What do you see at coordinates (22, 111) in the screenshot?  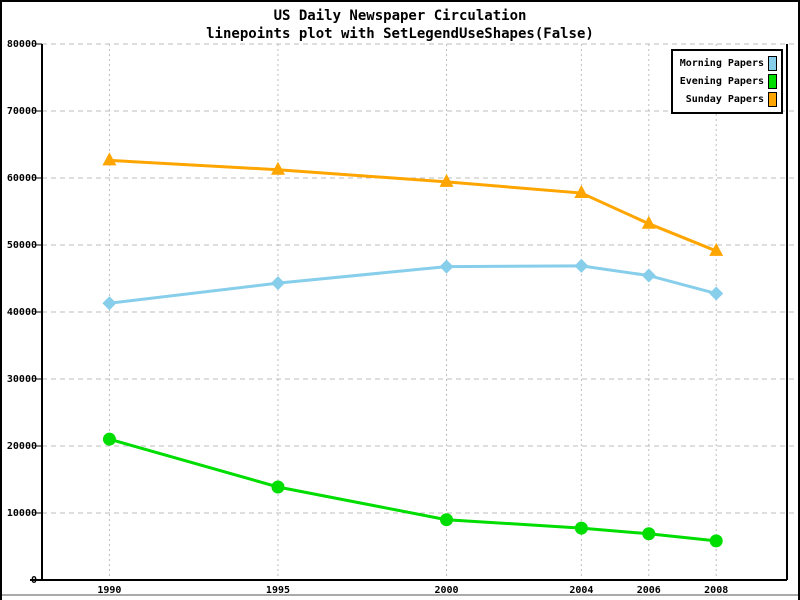 I see `y-tick-label: 70000` at bounding box center [22, 111].